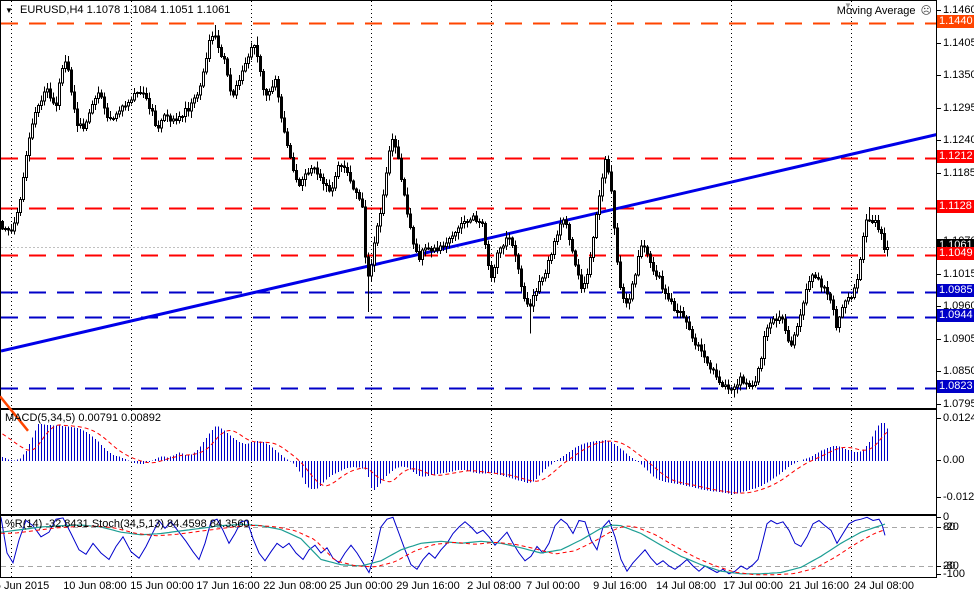 The width and height of the screenshot is (974, 595). What do you see at coordinates (955, 10) in the screenshot?
I see `price-tick-label: 1.1460` at bounding box center [955, 10].